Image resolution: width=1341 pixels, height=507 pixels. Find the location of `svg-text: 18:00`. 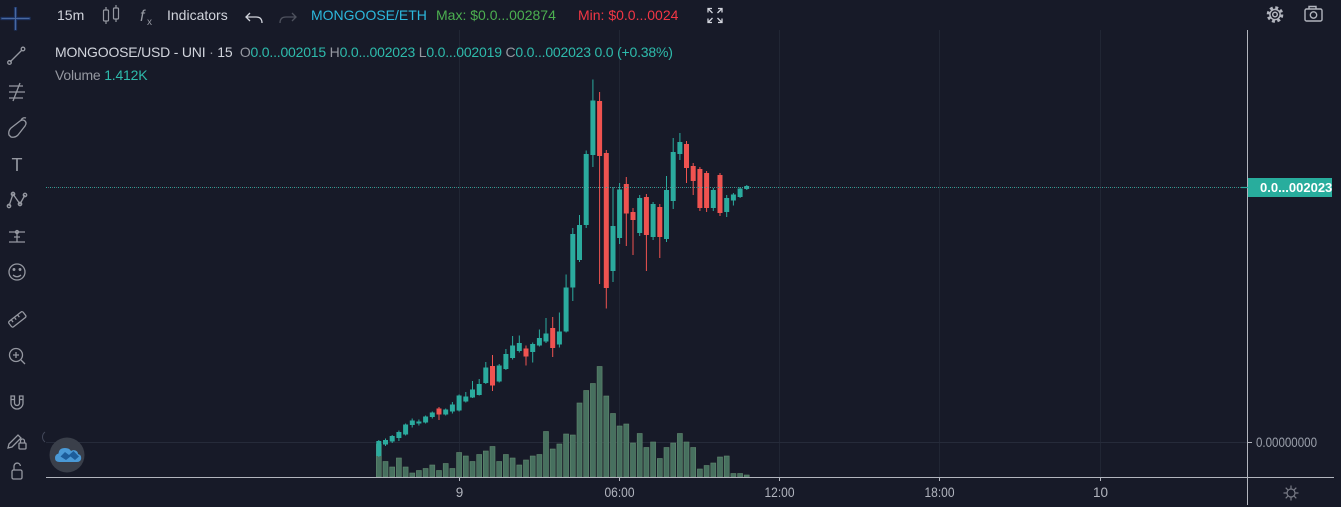

svg-text: 18:00 is located at coordinates (940, 492).